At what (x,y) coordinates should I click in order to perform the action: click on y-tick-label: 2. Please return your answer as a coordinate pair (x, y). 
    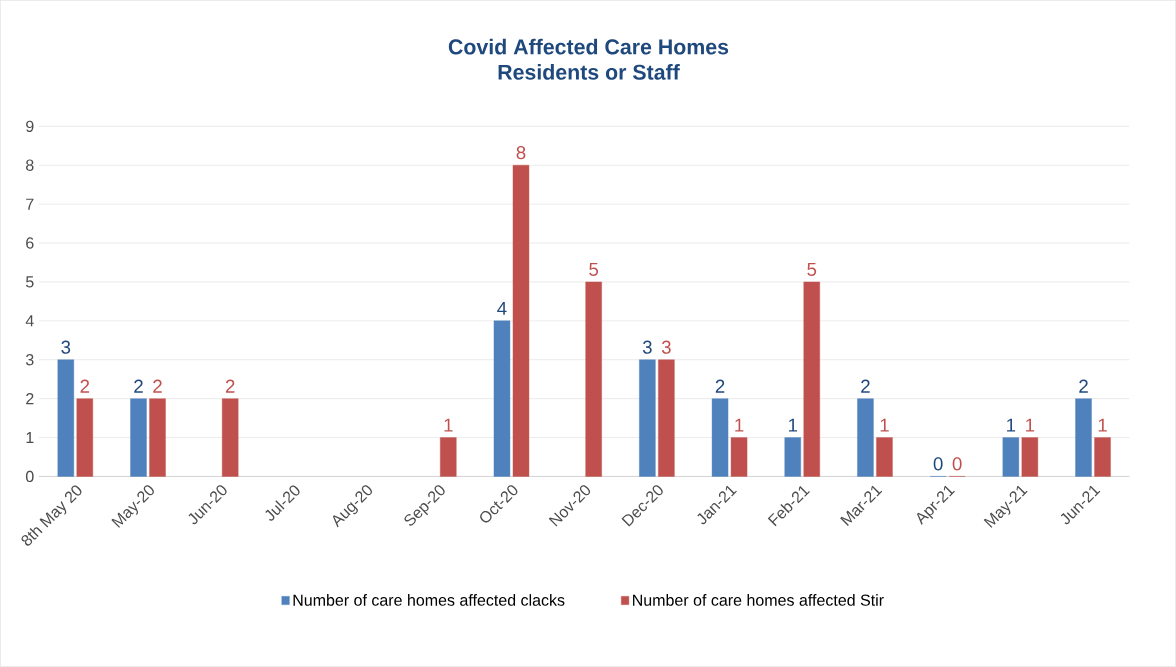
    Looking at the image, I should click on (30, 399).